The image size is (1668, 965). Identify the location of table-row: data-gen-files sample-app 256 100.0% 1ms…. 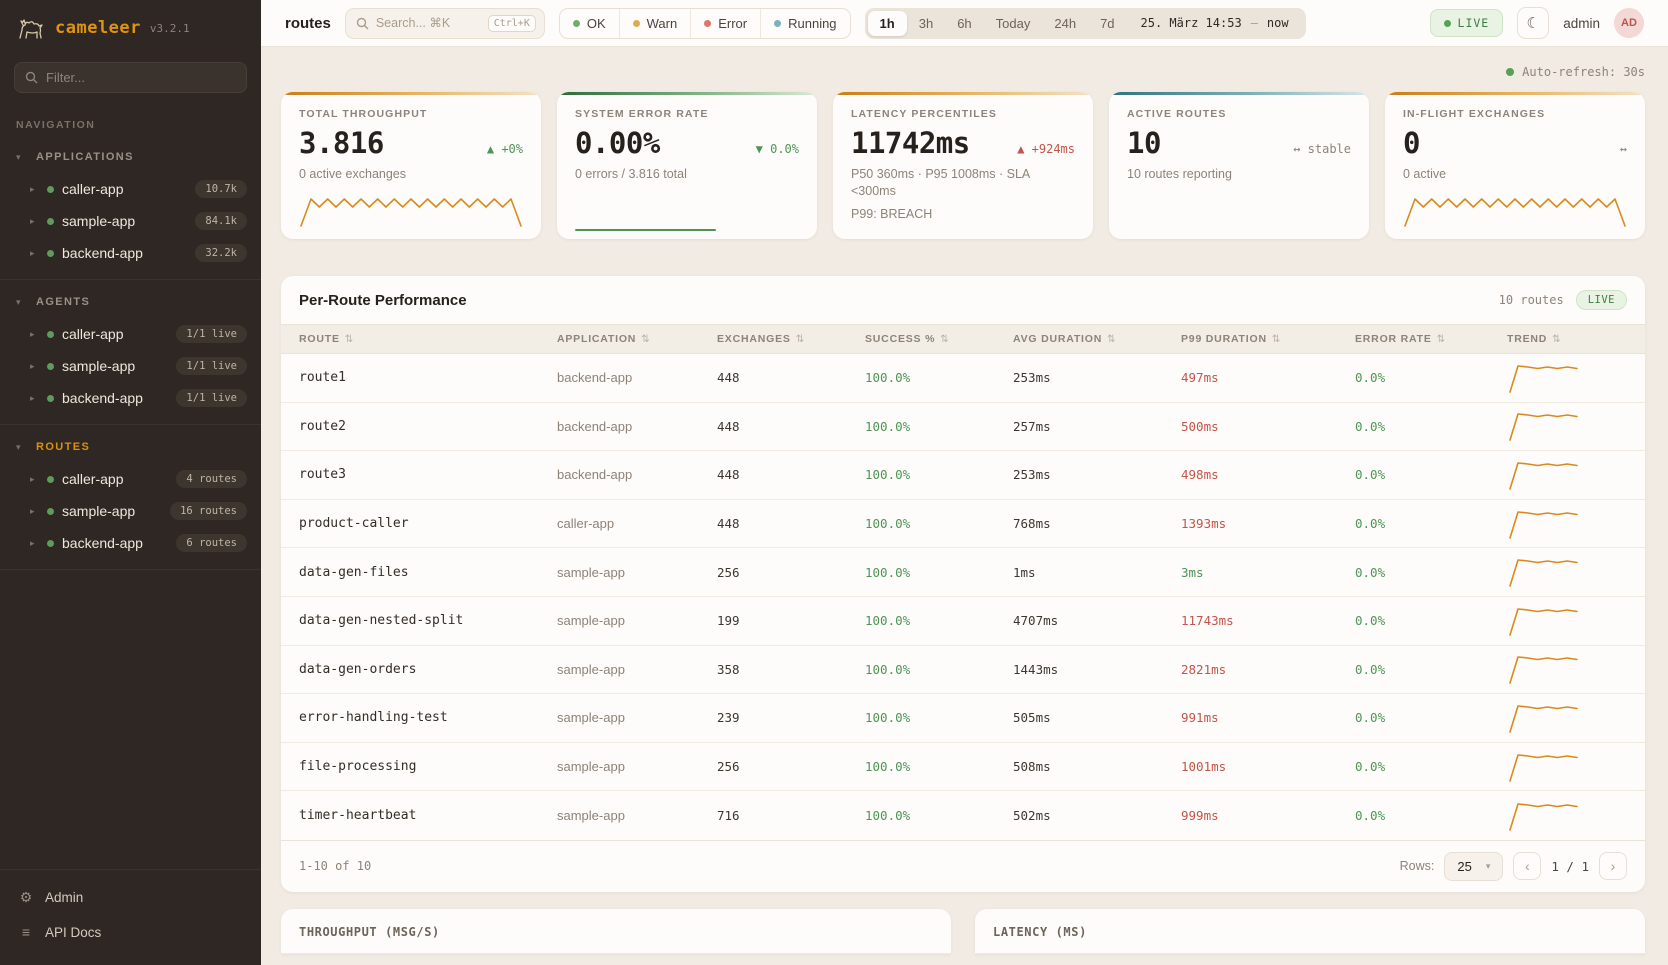
(963, 572).